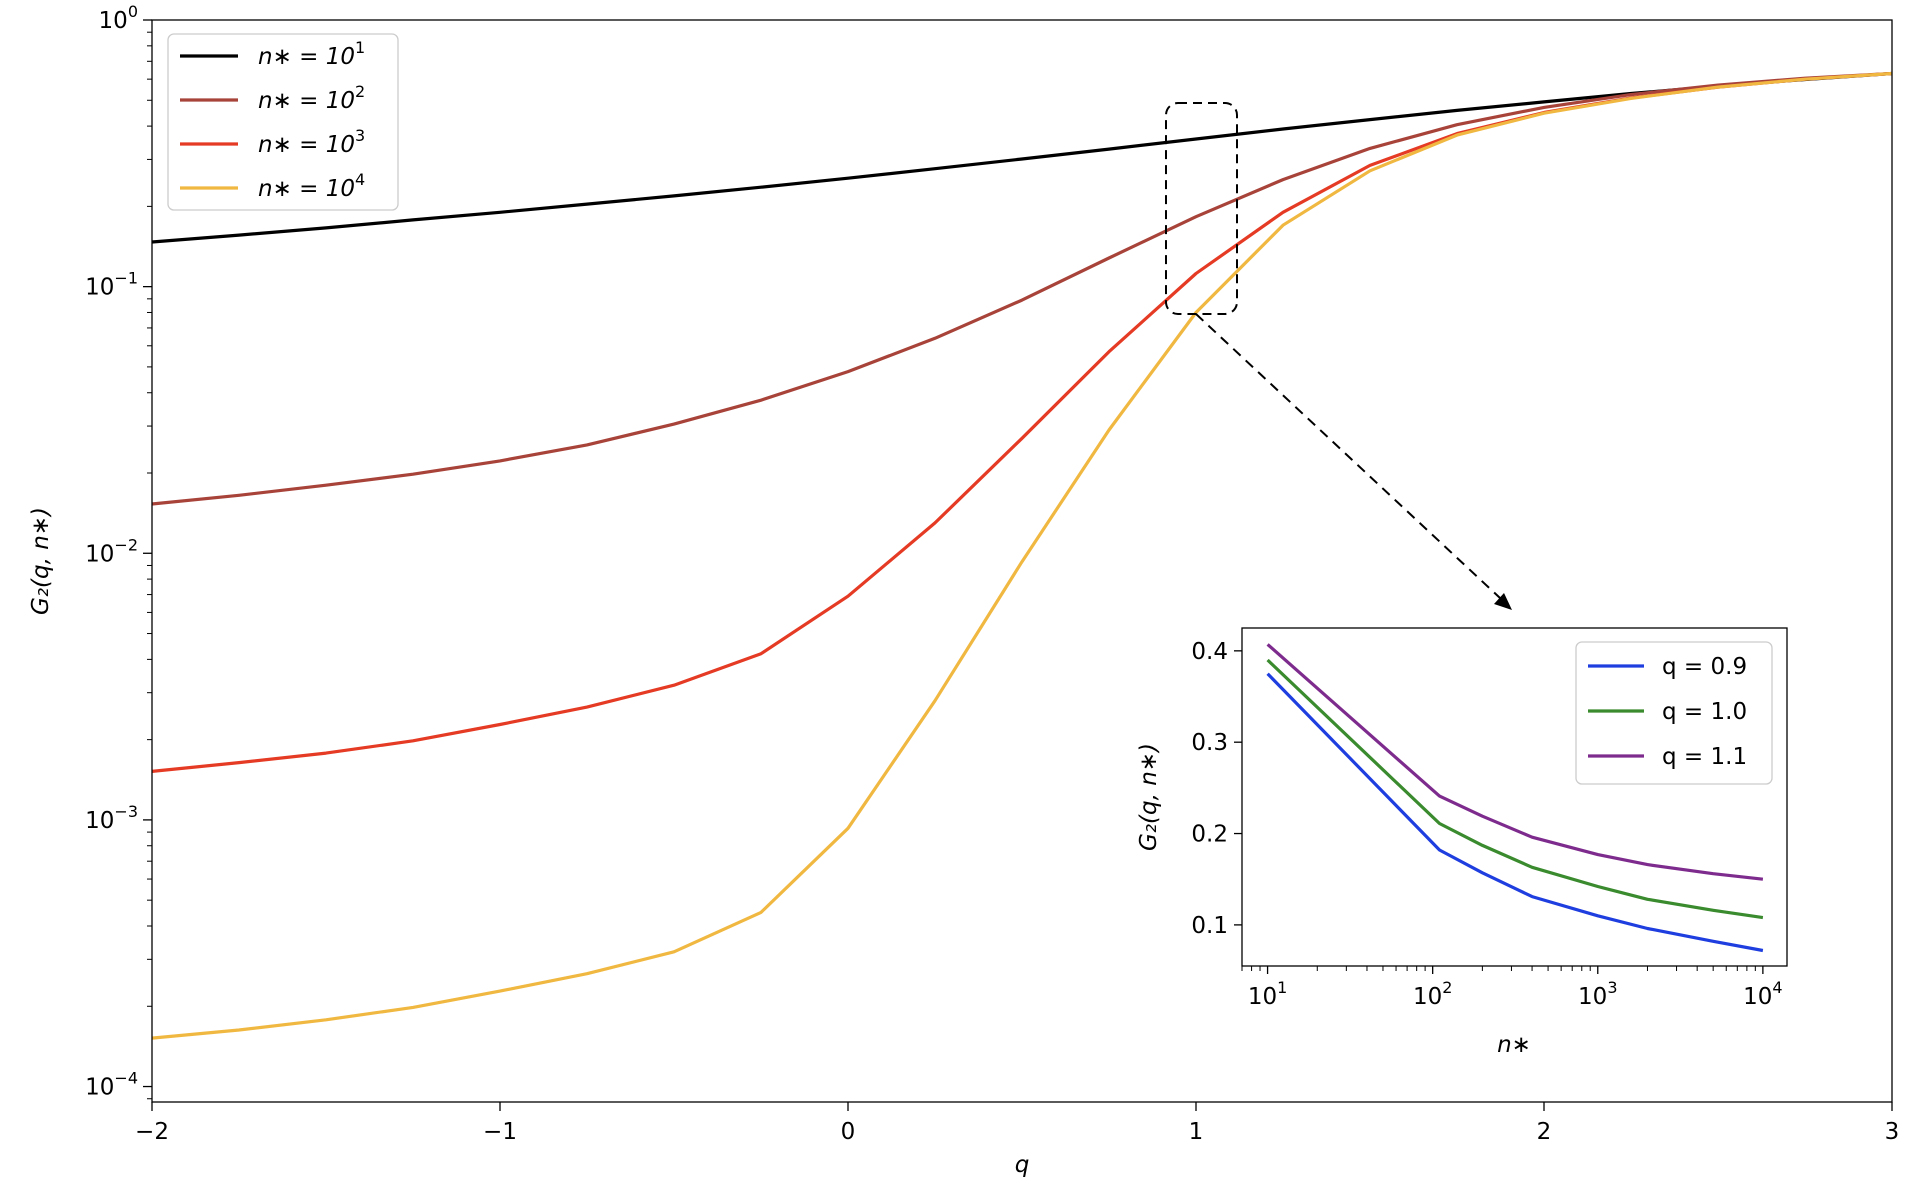 This screenshot has height=1185, width=1914. I want to click on main-y-tick-label-exponent: −1, so click(126, 278).